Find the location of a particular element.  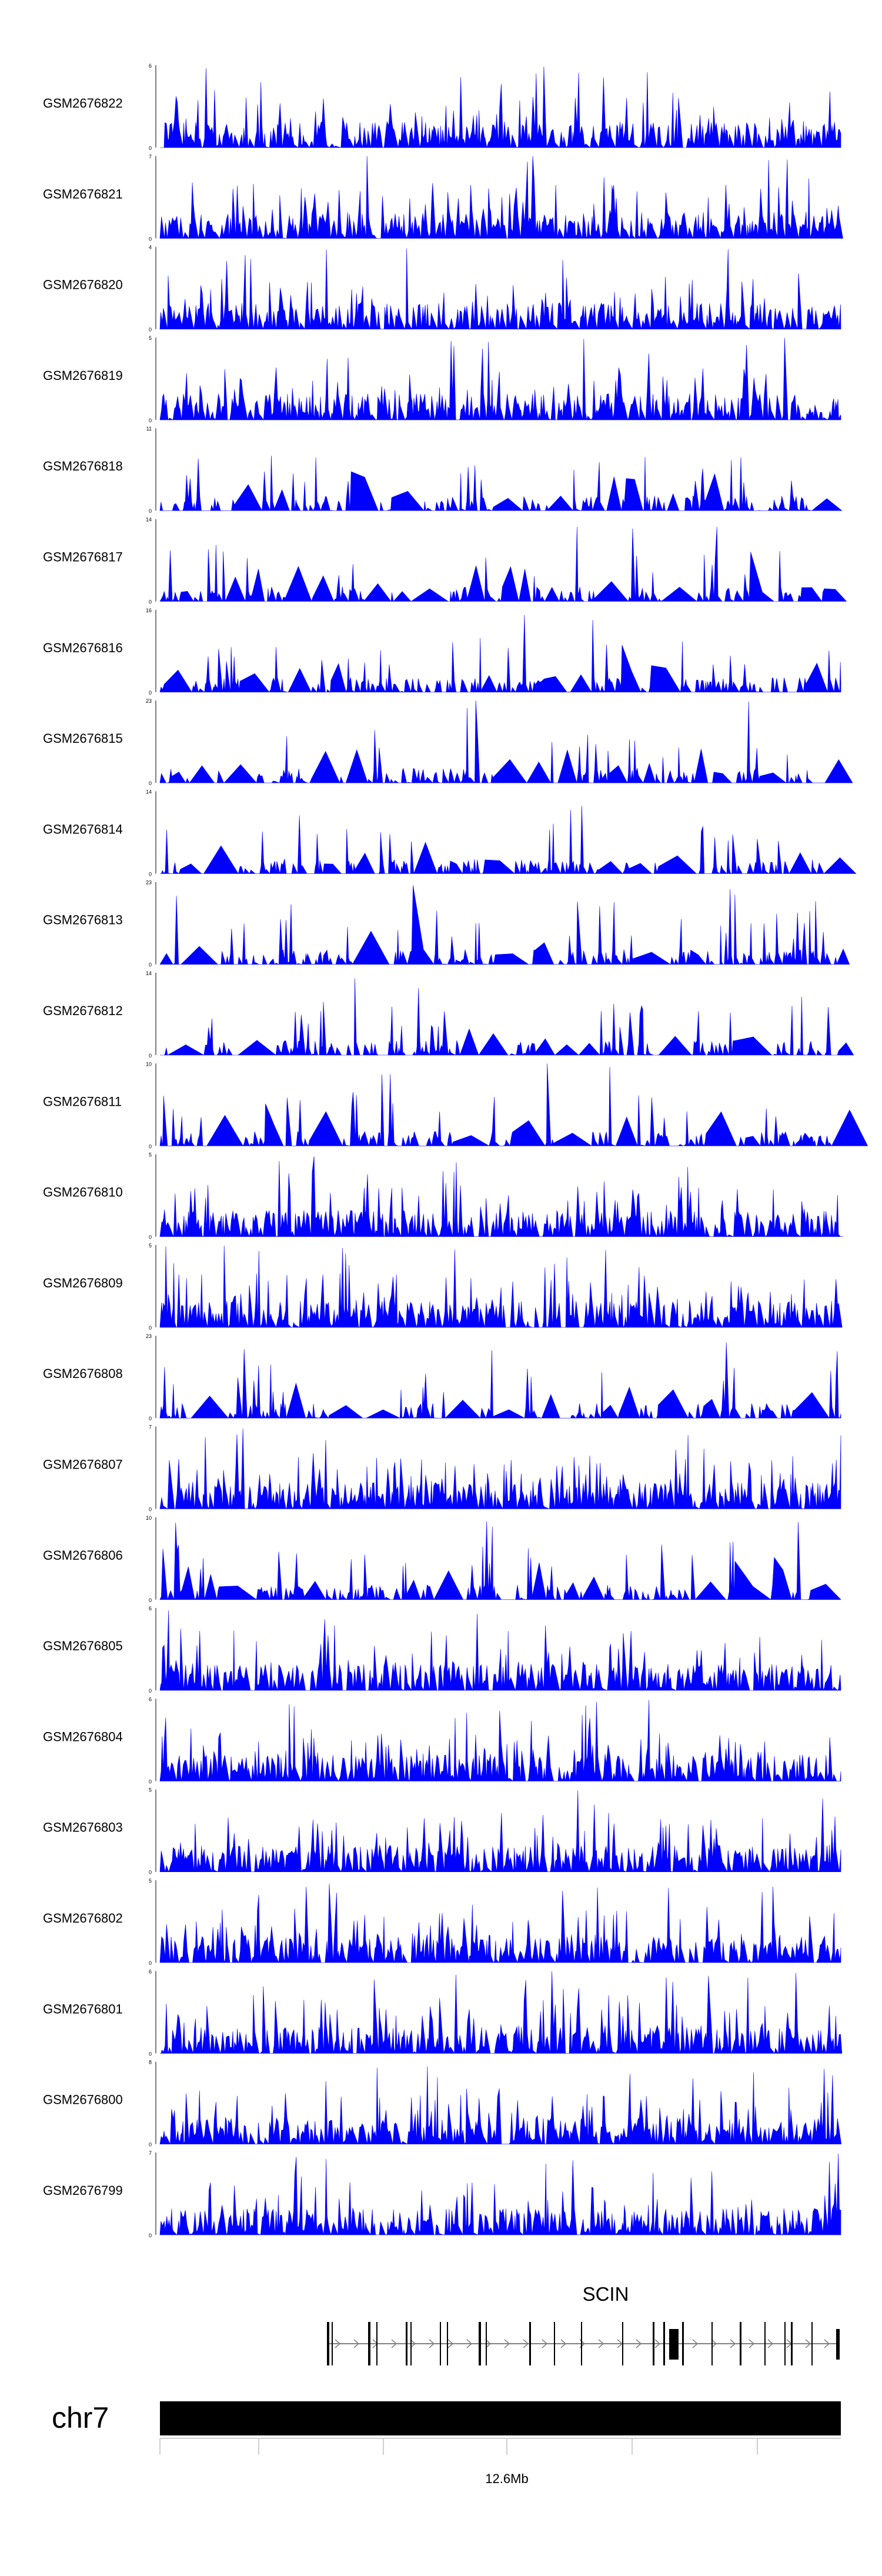

track-name: GSM2676801 is located at coordinates (83, 2008).